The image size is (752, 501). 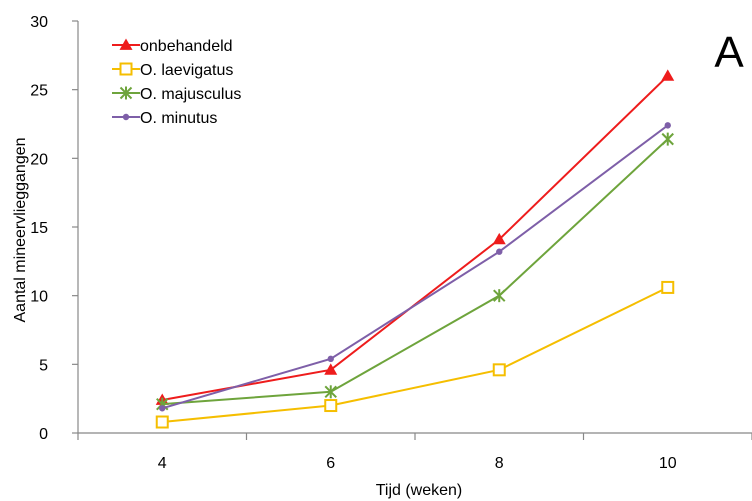 I want to click on x-tick-label: 10, so click(x=668, y=463).